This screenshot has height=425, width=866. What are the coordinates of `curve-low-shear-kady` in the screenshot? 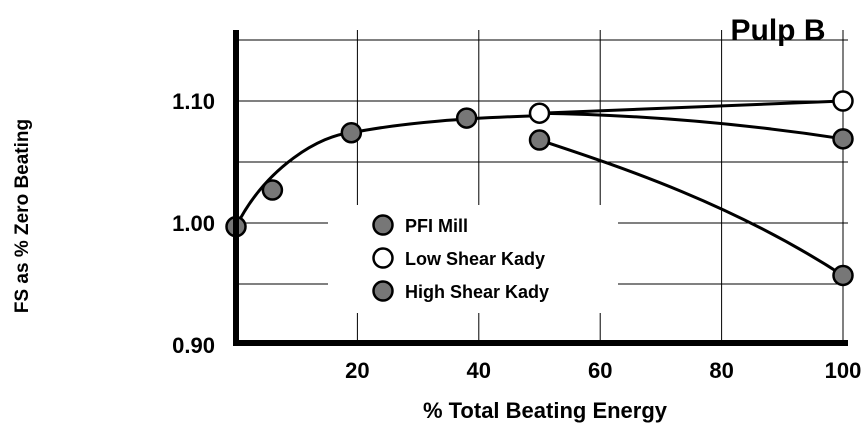 It's located at (691, 107).